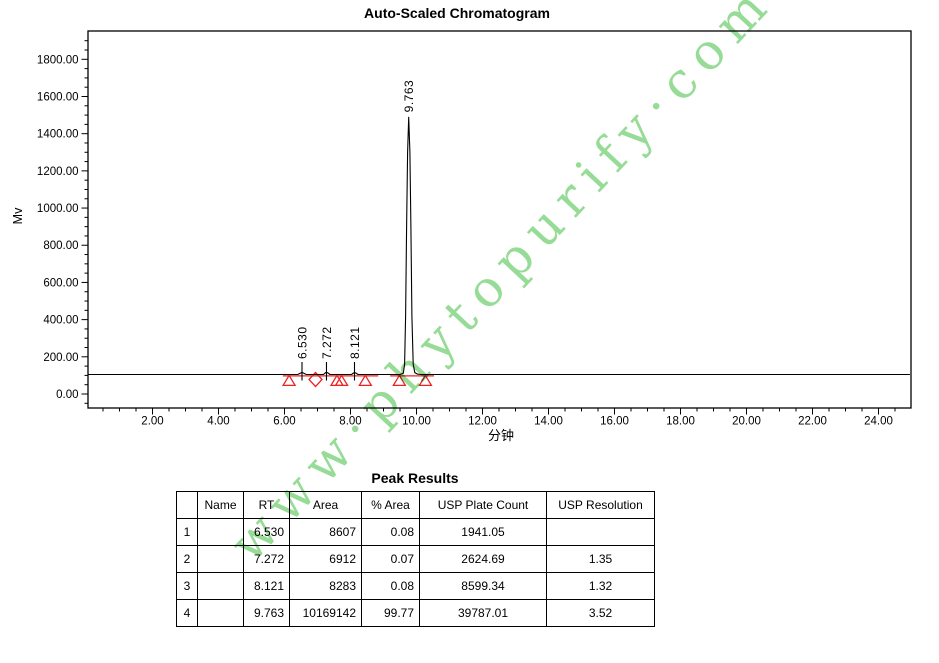 The height and width of the screenshot is (663, 939). What do you see at coordinates (58, 209) in the screenshot?
I see `y-tick-label: 1000.00` at bounding box center [58, 209].